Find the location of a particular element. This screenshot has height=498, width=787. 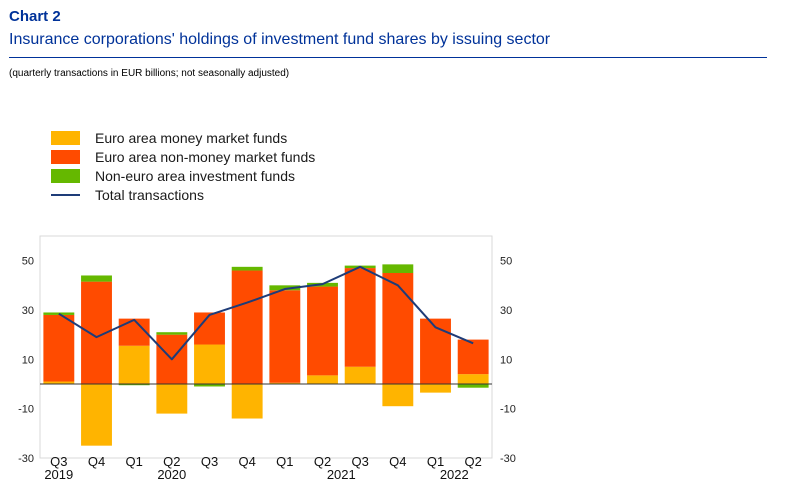

legend-label-total: Total transactions is located at coordinates (149, 194).